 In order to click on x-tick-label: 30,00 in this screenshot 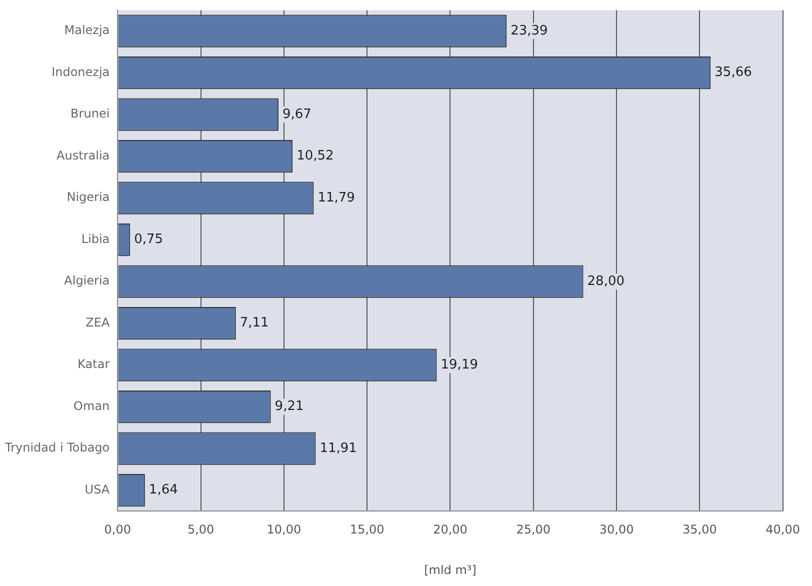, I will do `click(616, 529)`.